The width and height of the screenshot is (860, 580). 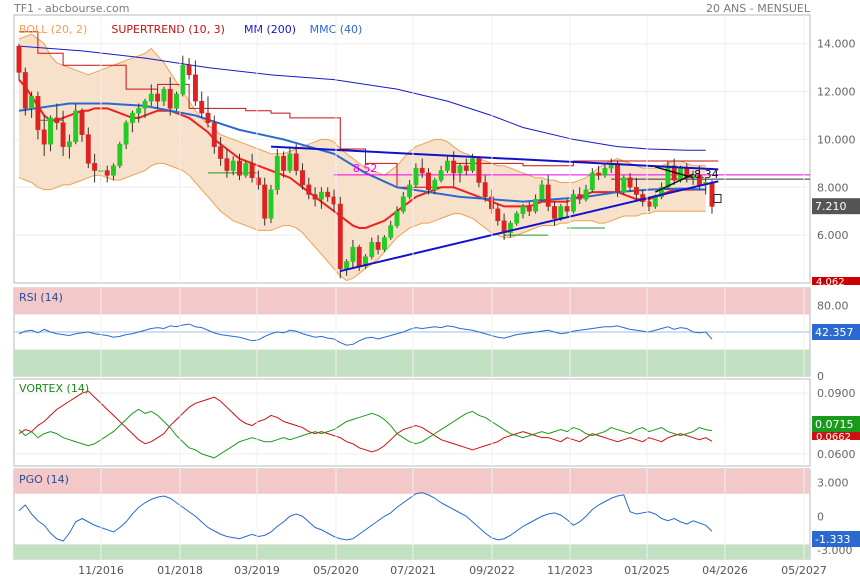 I want to click on price-legend-entry: BOLL (20, 2), so click(x=53, y=29).